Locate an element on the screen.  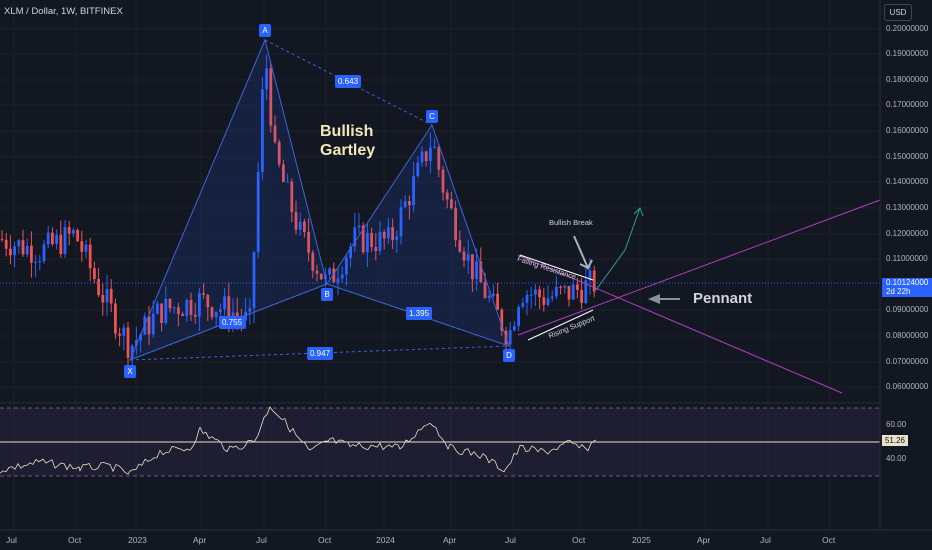
ac-line is located at coordinates (348, 82).